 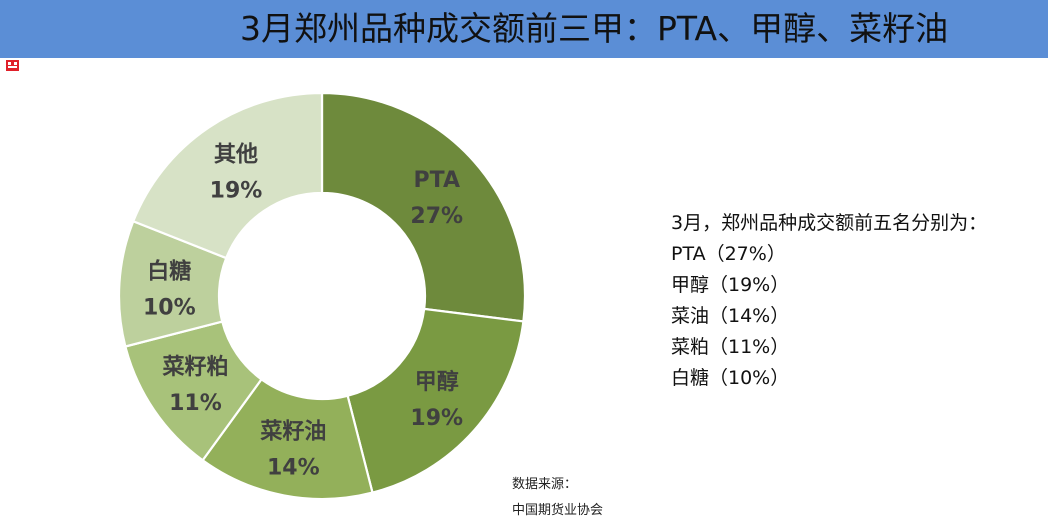 I want to click on slice-category-label: PTA, so click(x=437, y=180).